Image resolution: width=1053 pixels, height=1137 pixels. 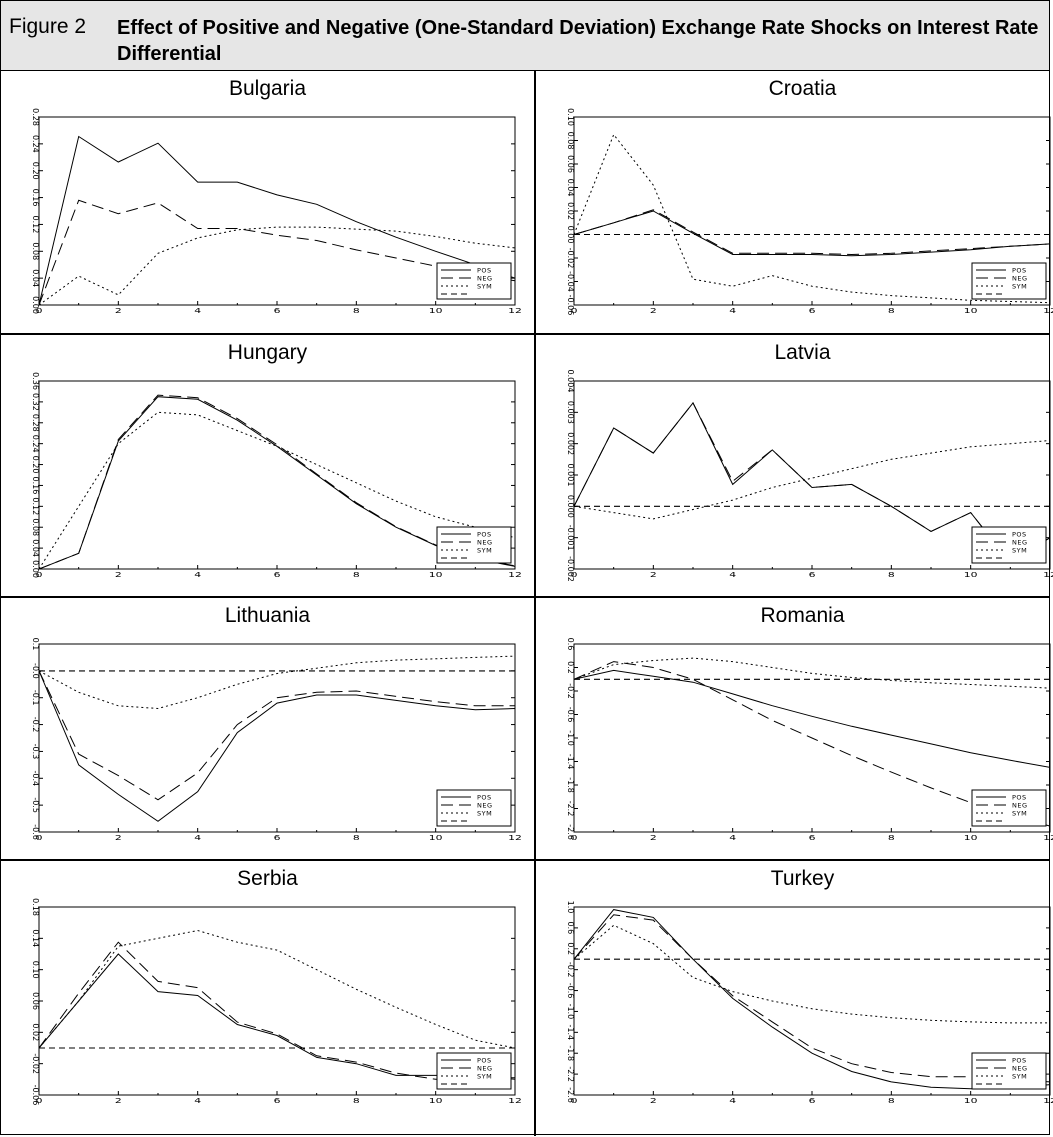 What do you see at coordinates (570, 832) in the screenshot?
I see `y-tick-label: -2.6` at bounding box center [570, 832].